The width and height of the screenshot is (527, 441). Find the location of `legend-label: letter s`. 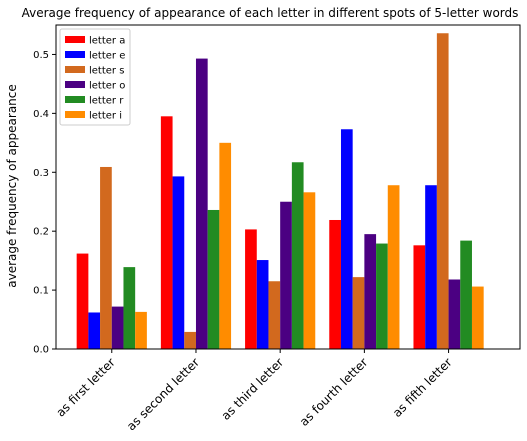

legend-label: letter s is located at coordinates (106, 71).